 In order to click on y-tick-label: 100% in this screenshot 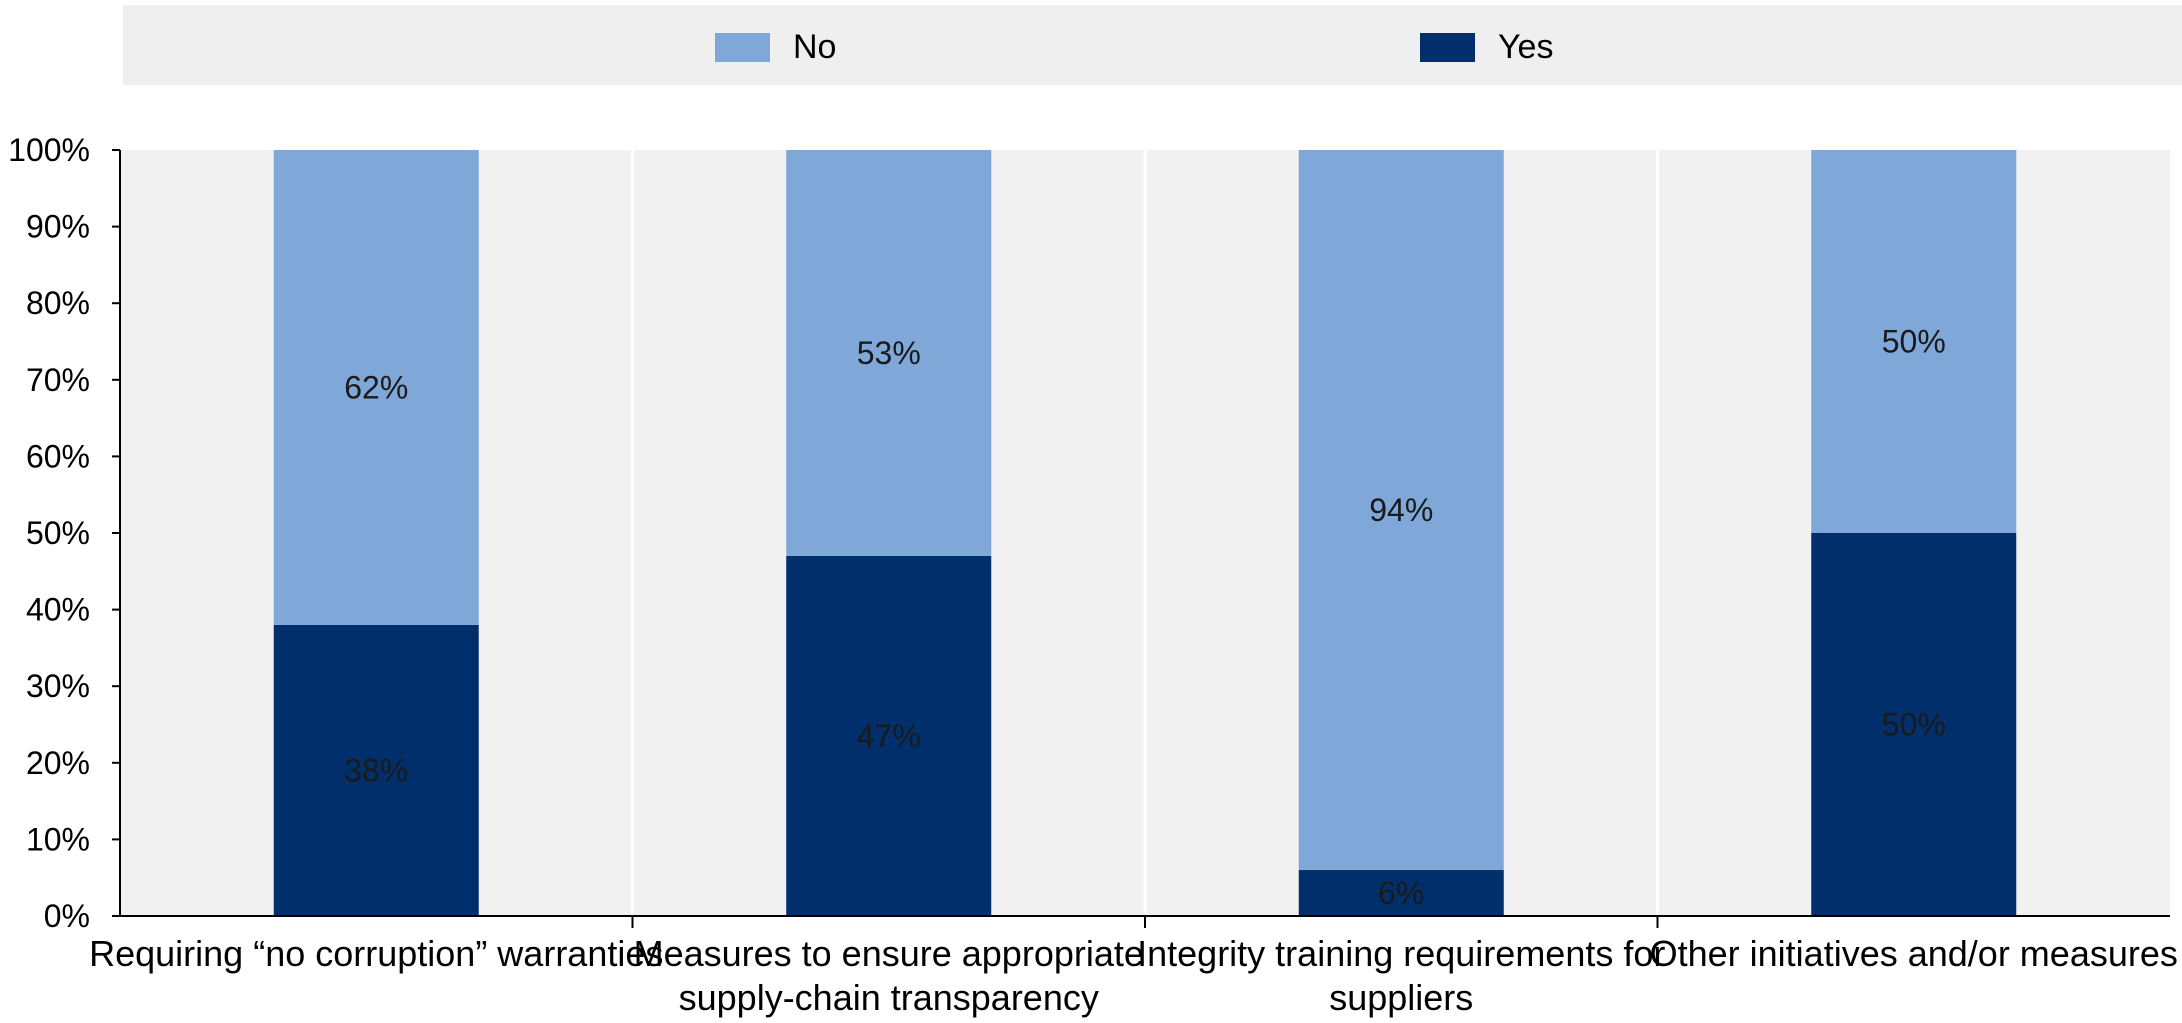, I will do `click(49, 150)`.